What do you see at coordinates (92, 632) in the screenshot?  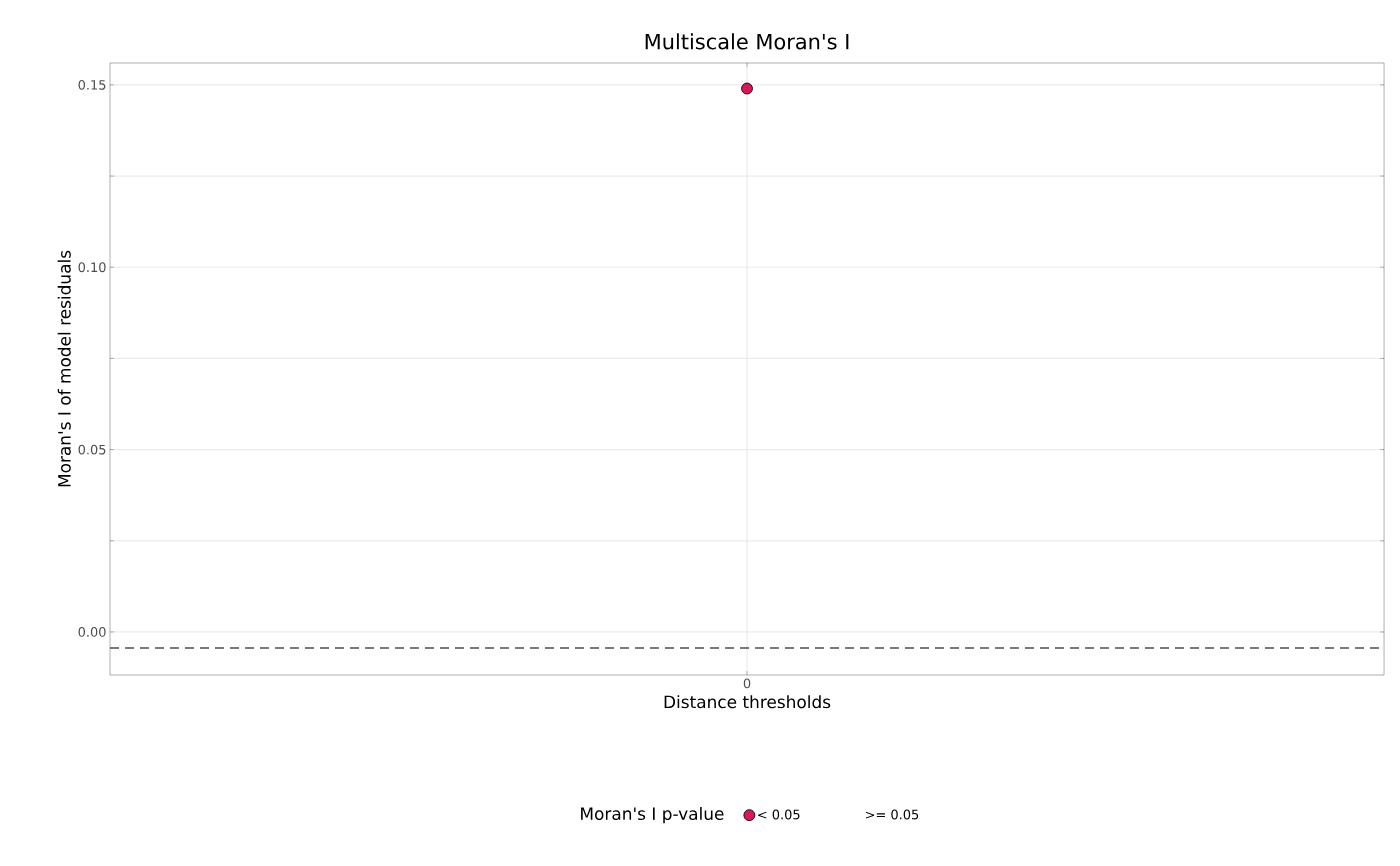 I see `y-tick-label: 0.00` at bounding box center [92, 632].